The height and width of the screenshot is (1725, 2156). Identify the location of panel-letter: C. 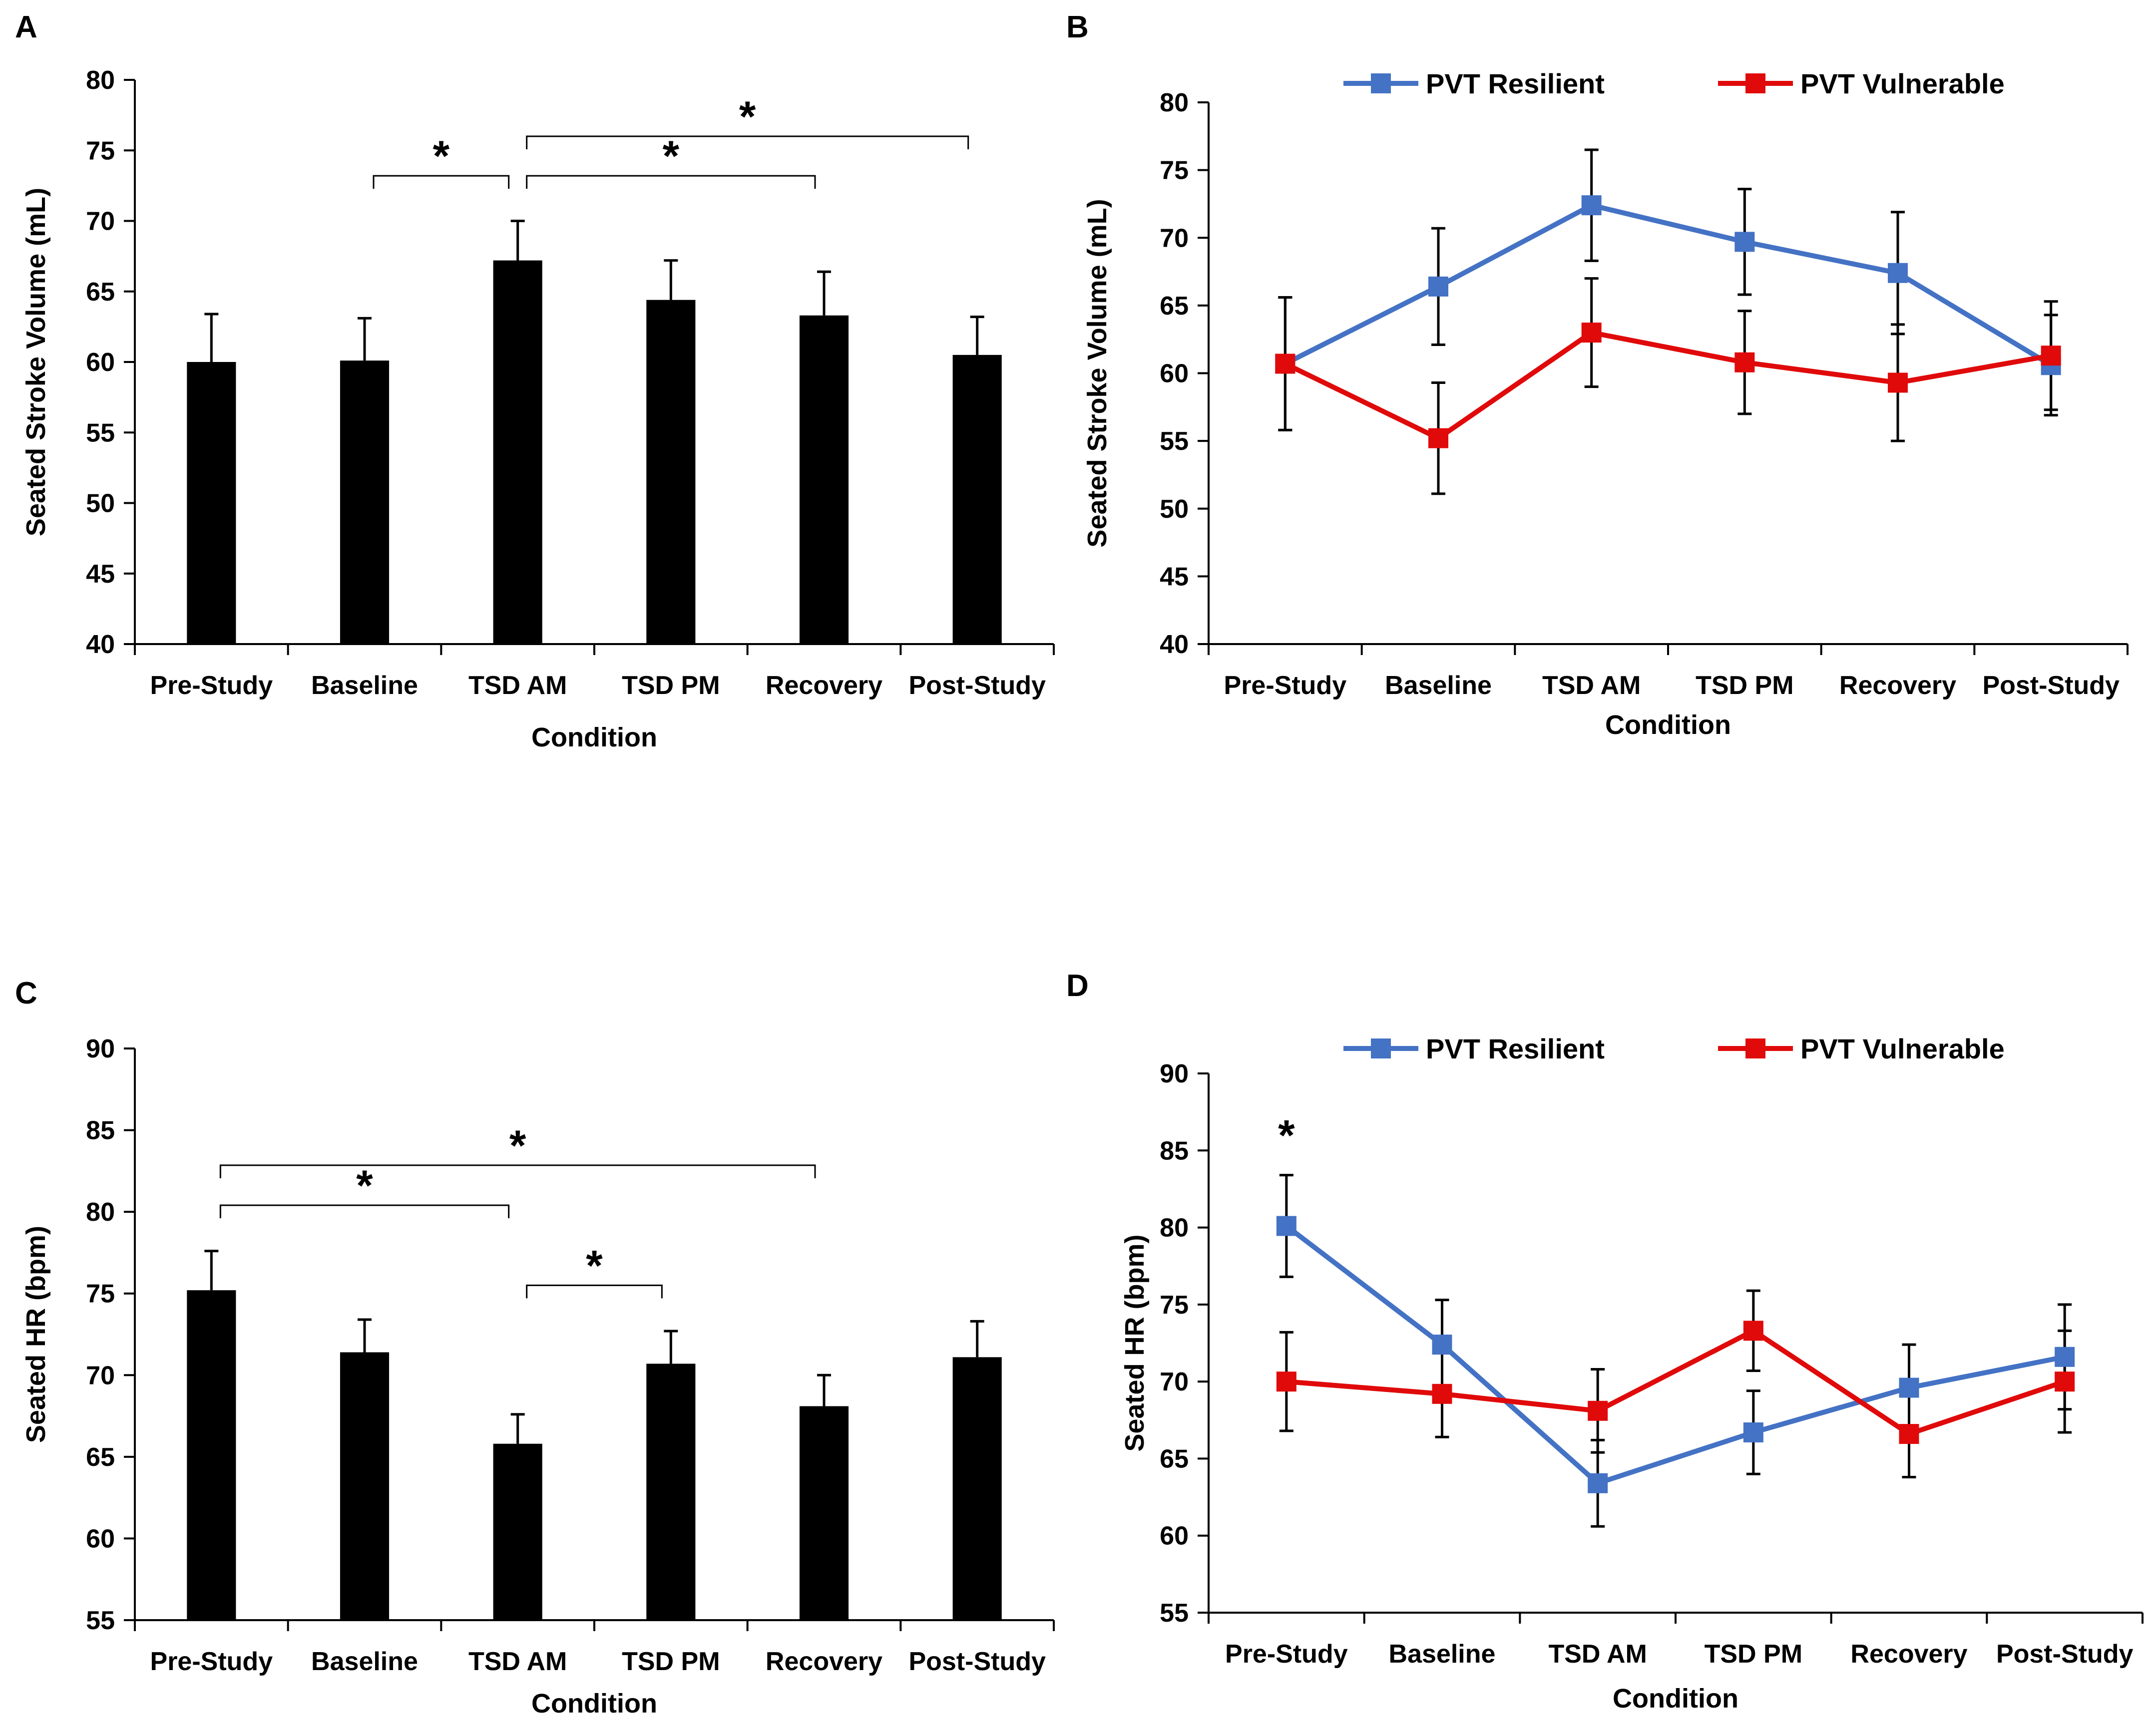
(26, 993).